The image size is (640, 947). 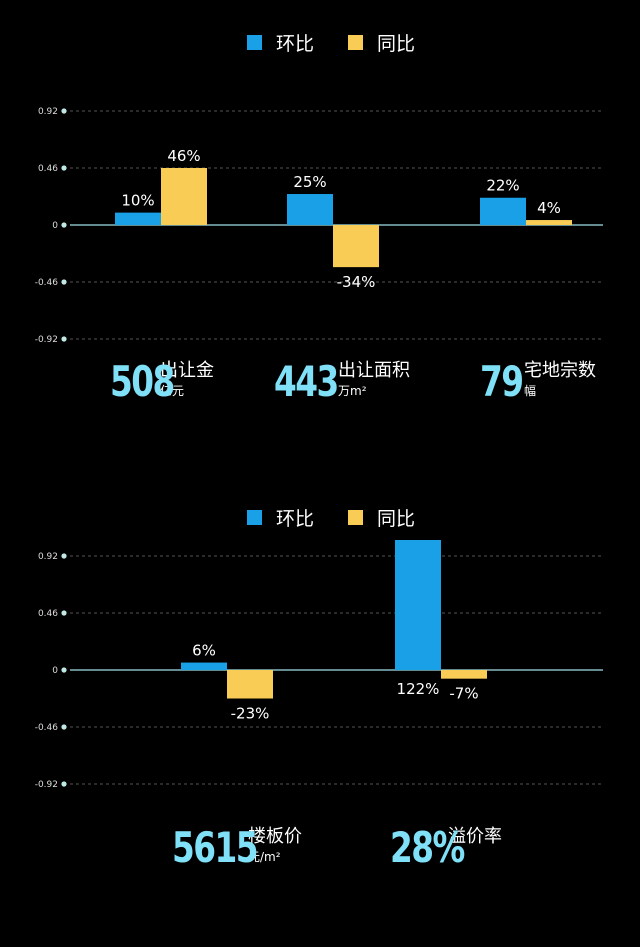 I want to click on stat-premium-rate: 28% 溢价率, so click(x=446, y=848).